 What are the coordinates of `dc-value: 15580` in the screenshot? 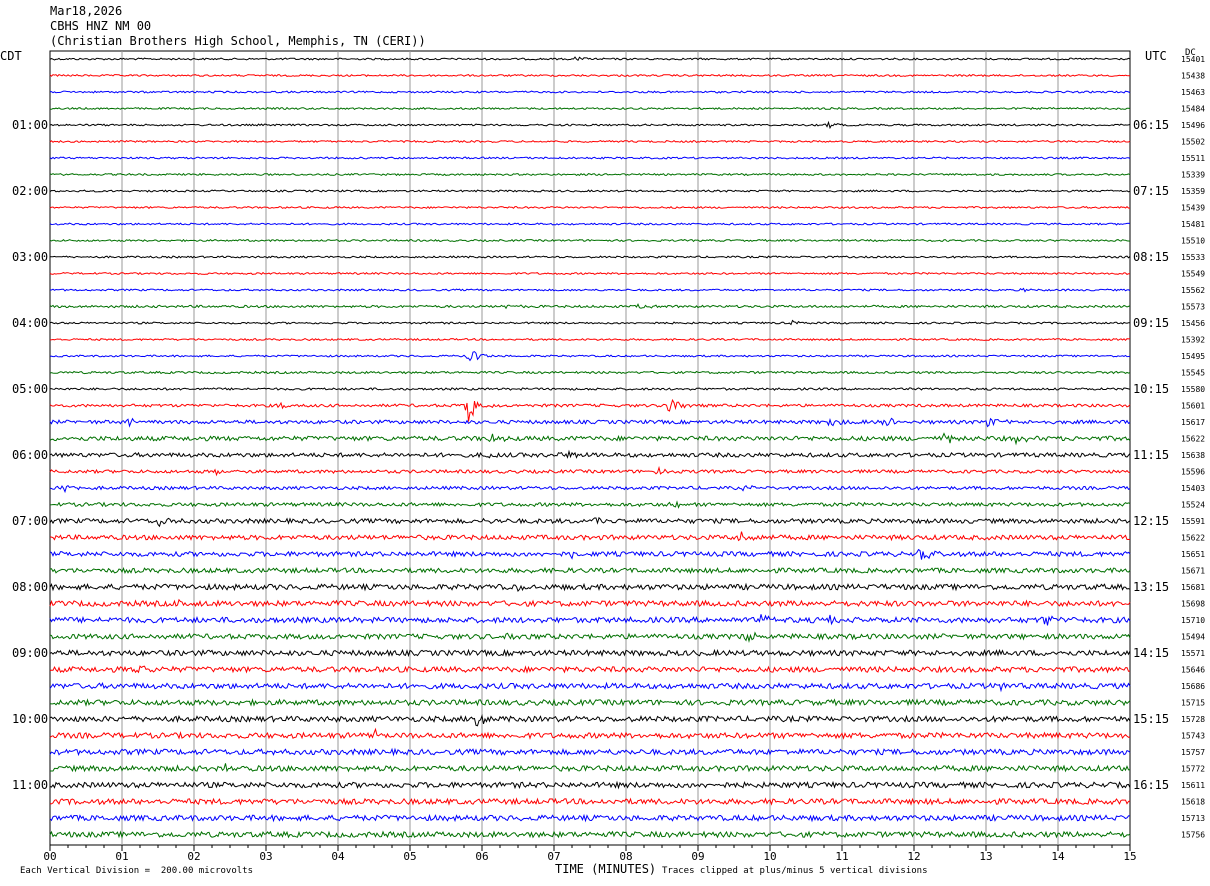 It's located at (1193, 389).